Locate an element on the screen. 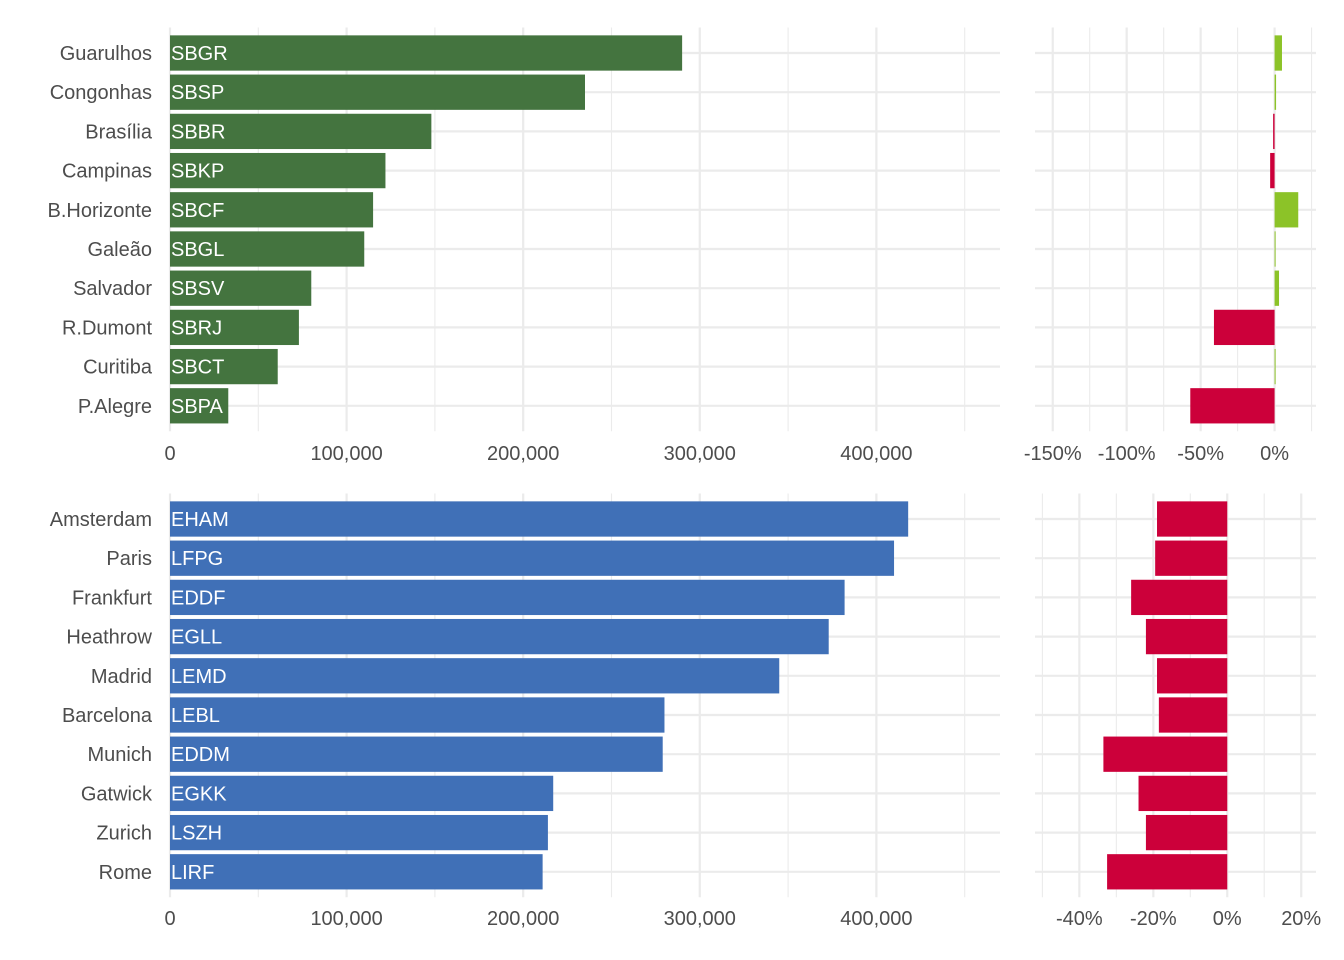  bar-code-label: EDDF is located at coordinates (198, 598).